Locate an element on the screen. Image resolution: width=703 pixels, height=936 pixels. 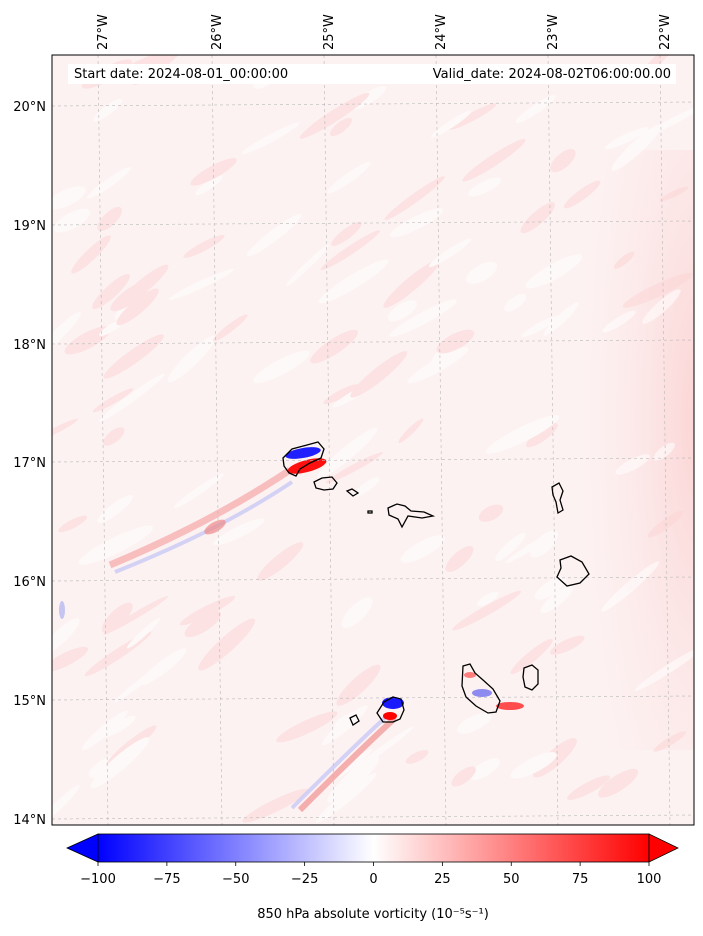
valid-date-label: Valid_date: 2024-08-02T06:00:00.00 is located at coordinates (552, 74).